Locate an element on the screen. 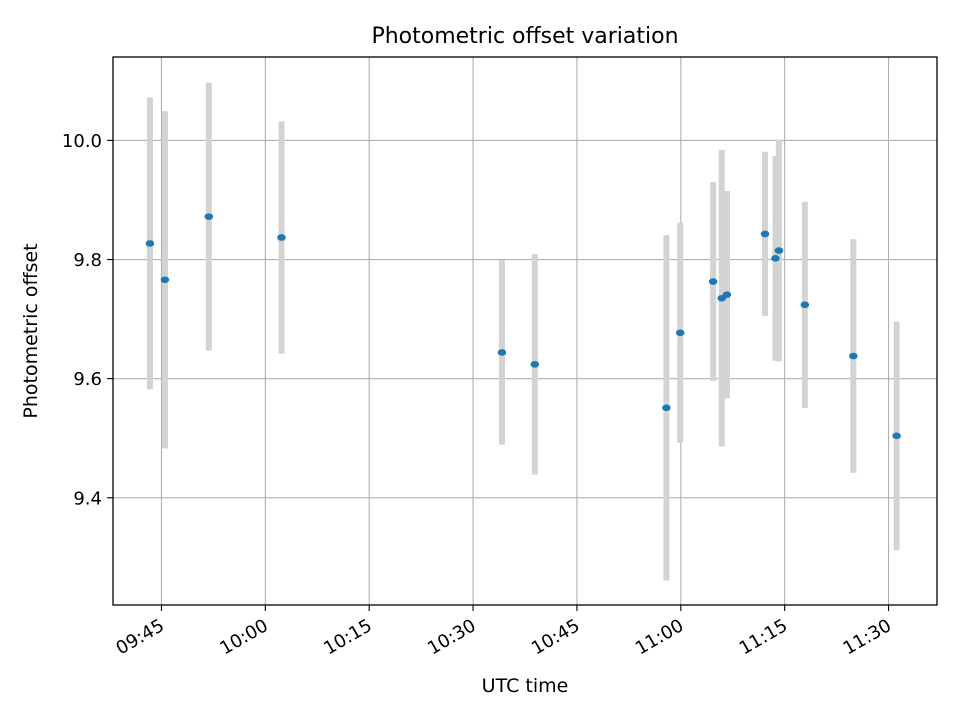  y-tick-label: 9.4 is located at coordinates (87, 498).